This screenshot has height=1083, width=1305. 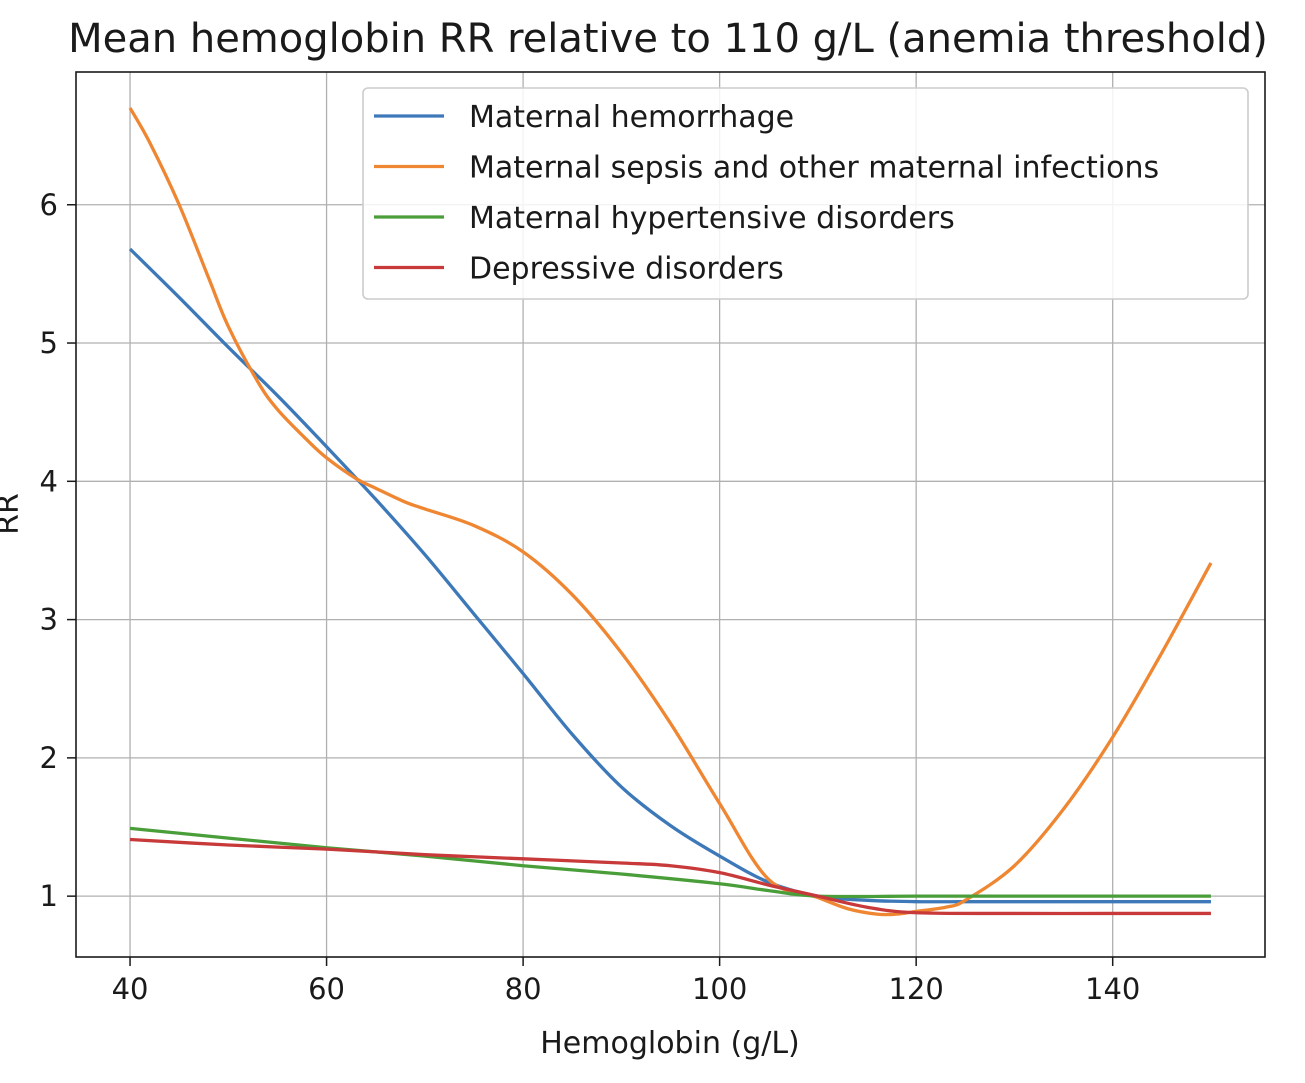 What do you see at coordinates (49, 205) in the screenshot?
I see `y-tick-label: 6` at bounding box center [49, 205].